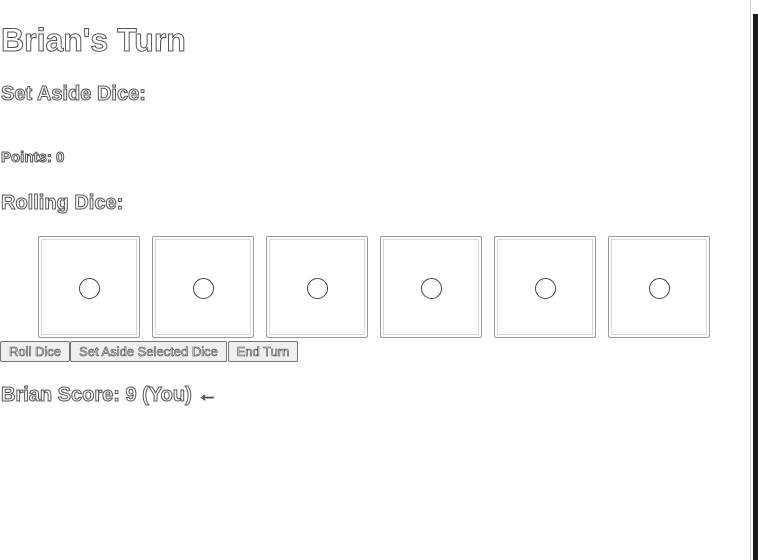 This screenshot has height=560, width=758. What do you see at coordinates (74, 94) in the screenshot?
I see `set-aside-heading: Set Aside Dice:` at bounding box center [74, 94].